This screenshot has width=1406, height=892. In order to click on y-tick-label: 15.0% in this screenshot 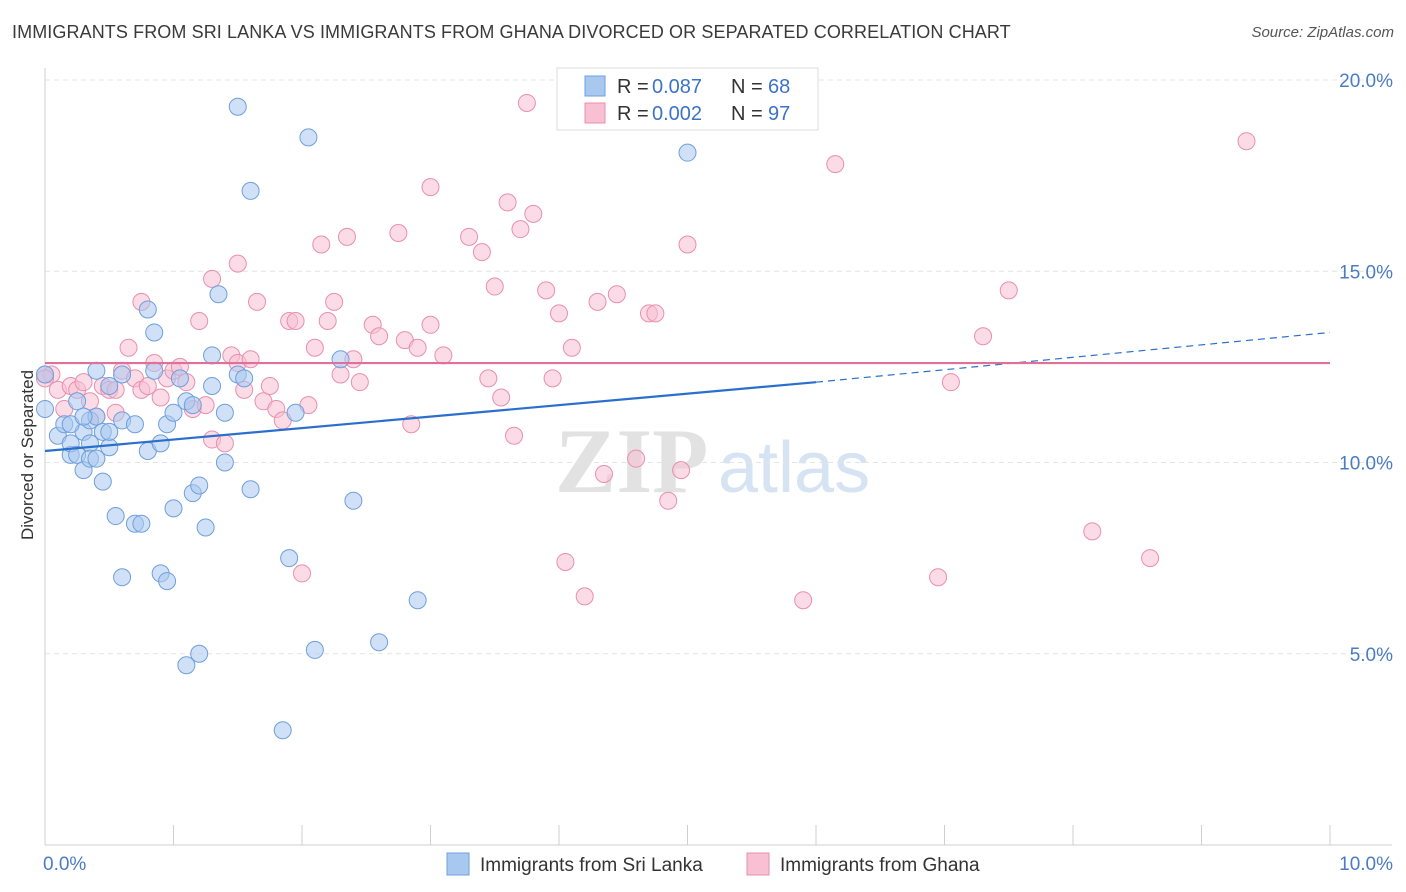, I will do `click(1366, 272)`.